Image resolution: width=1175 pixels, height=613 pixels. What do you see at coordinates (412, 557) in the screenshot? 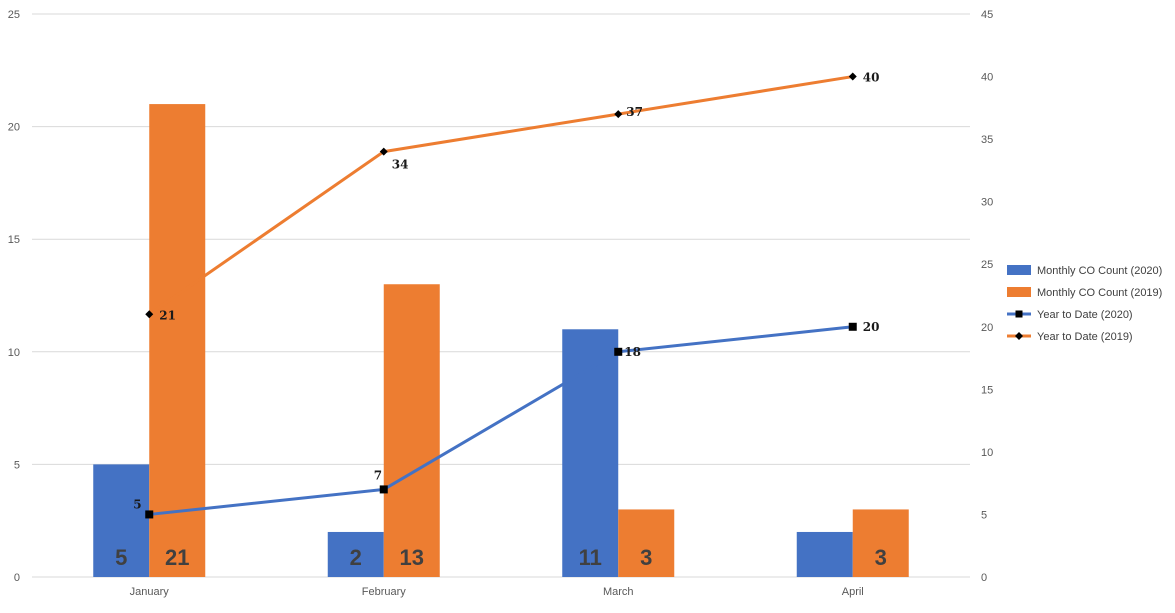
I see `bar-data-label: 13` at bounding box center [412, 557].